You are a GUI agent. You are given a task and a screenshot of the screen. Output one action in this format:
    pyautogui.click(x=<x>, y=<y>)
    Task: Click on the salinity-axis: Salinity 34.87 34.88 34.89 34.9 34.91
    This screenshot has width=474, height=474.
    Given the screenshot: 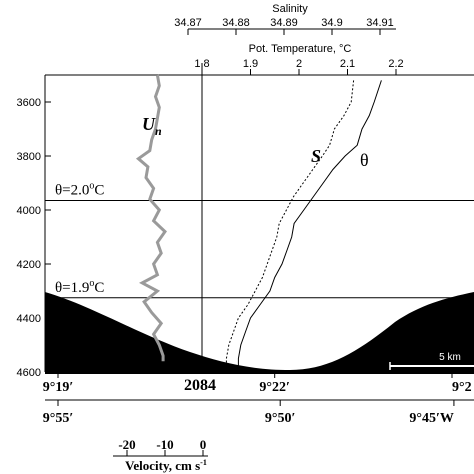 What is the action you would take?
    pyautogui.click(x=285, y=19)
    